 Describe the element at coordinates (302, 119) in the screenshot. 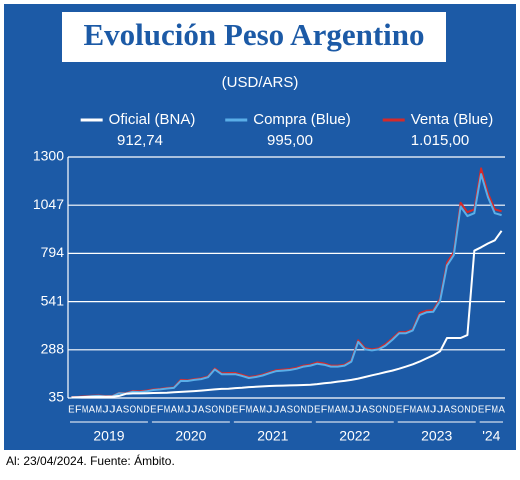

I see `legend-label: Compra (Blue)` at that location.